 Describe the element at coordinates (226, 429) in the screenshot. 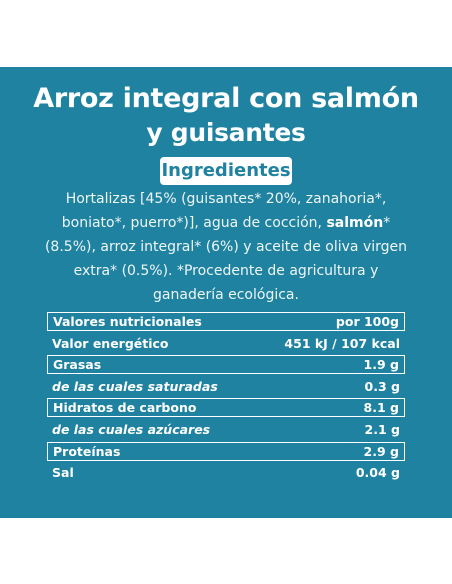

I see `nutrition-row: de las cuales azúcares 2.1 g` at that location.